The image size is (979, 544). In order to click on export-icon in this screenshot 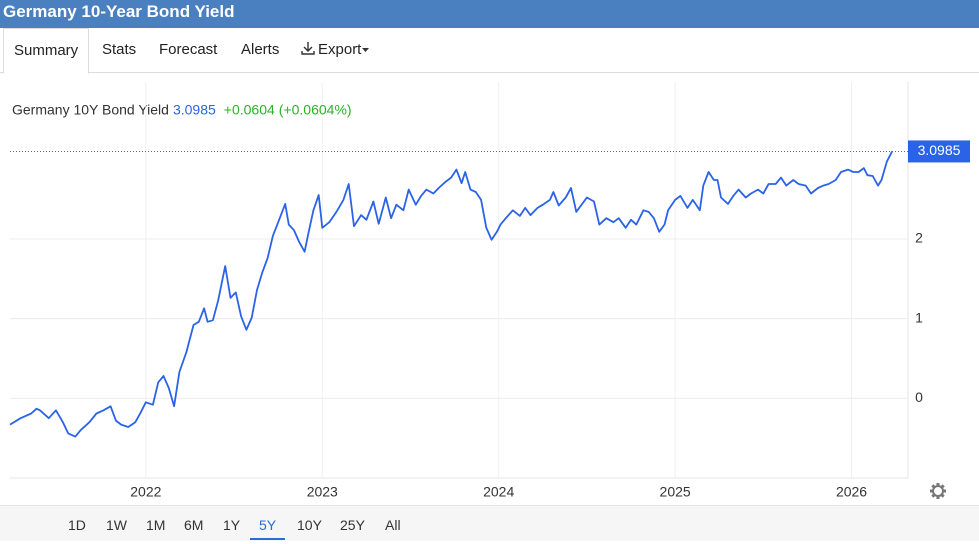, I will do `click(308, 48)`.